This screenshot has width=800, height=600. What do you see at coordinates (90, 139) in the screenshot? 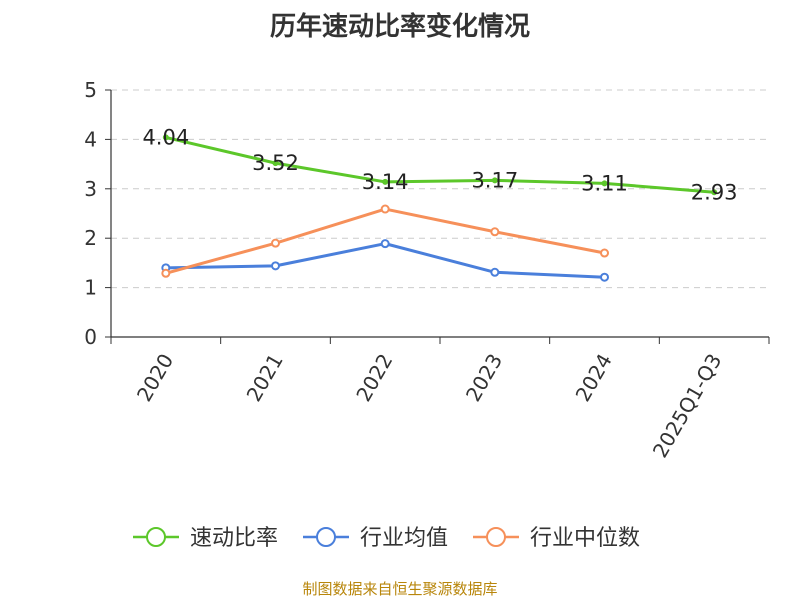
I see `y-tick-label: 4` at bounding box center [90, 139].